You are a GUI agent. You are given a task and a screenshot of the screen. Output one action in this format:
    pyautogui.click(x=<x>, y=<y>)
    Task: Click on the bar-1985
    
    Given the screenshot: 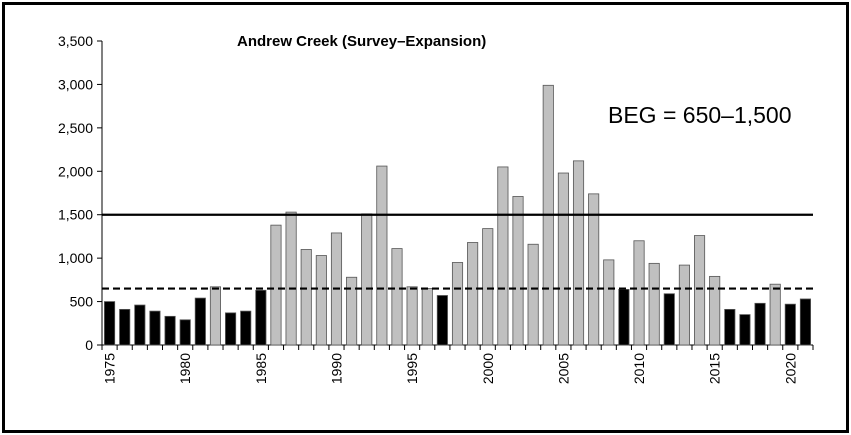 What is the action you would take?
    pyautogui.click(x=261, y=317)
    